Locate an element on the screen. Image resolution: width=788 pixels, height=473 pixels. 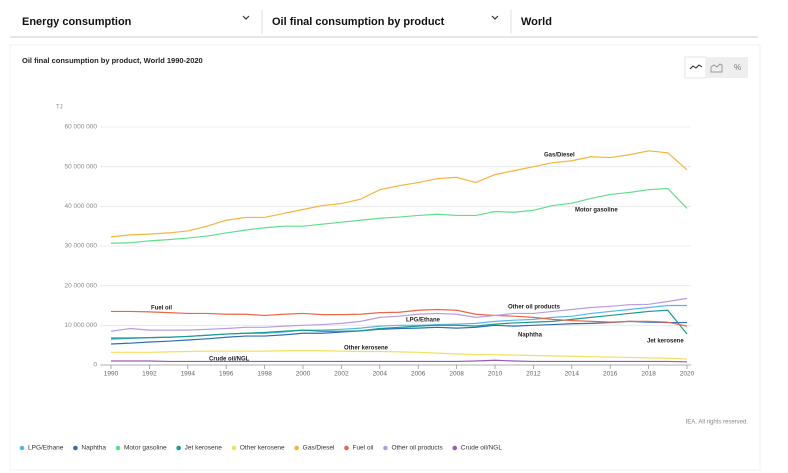
y-tick-label: 40 000 000 is located at coordinates (80, 206).